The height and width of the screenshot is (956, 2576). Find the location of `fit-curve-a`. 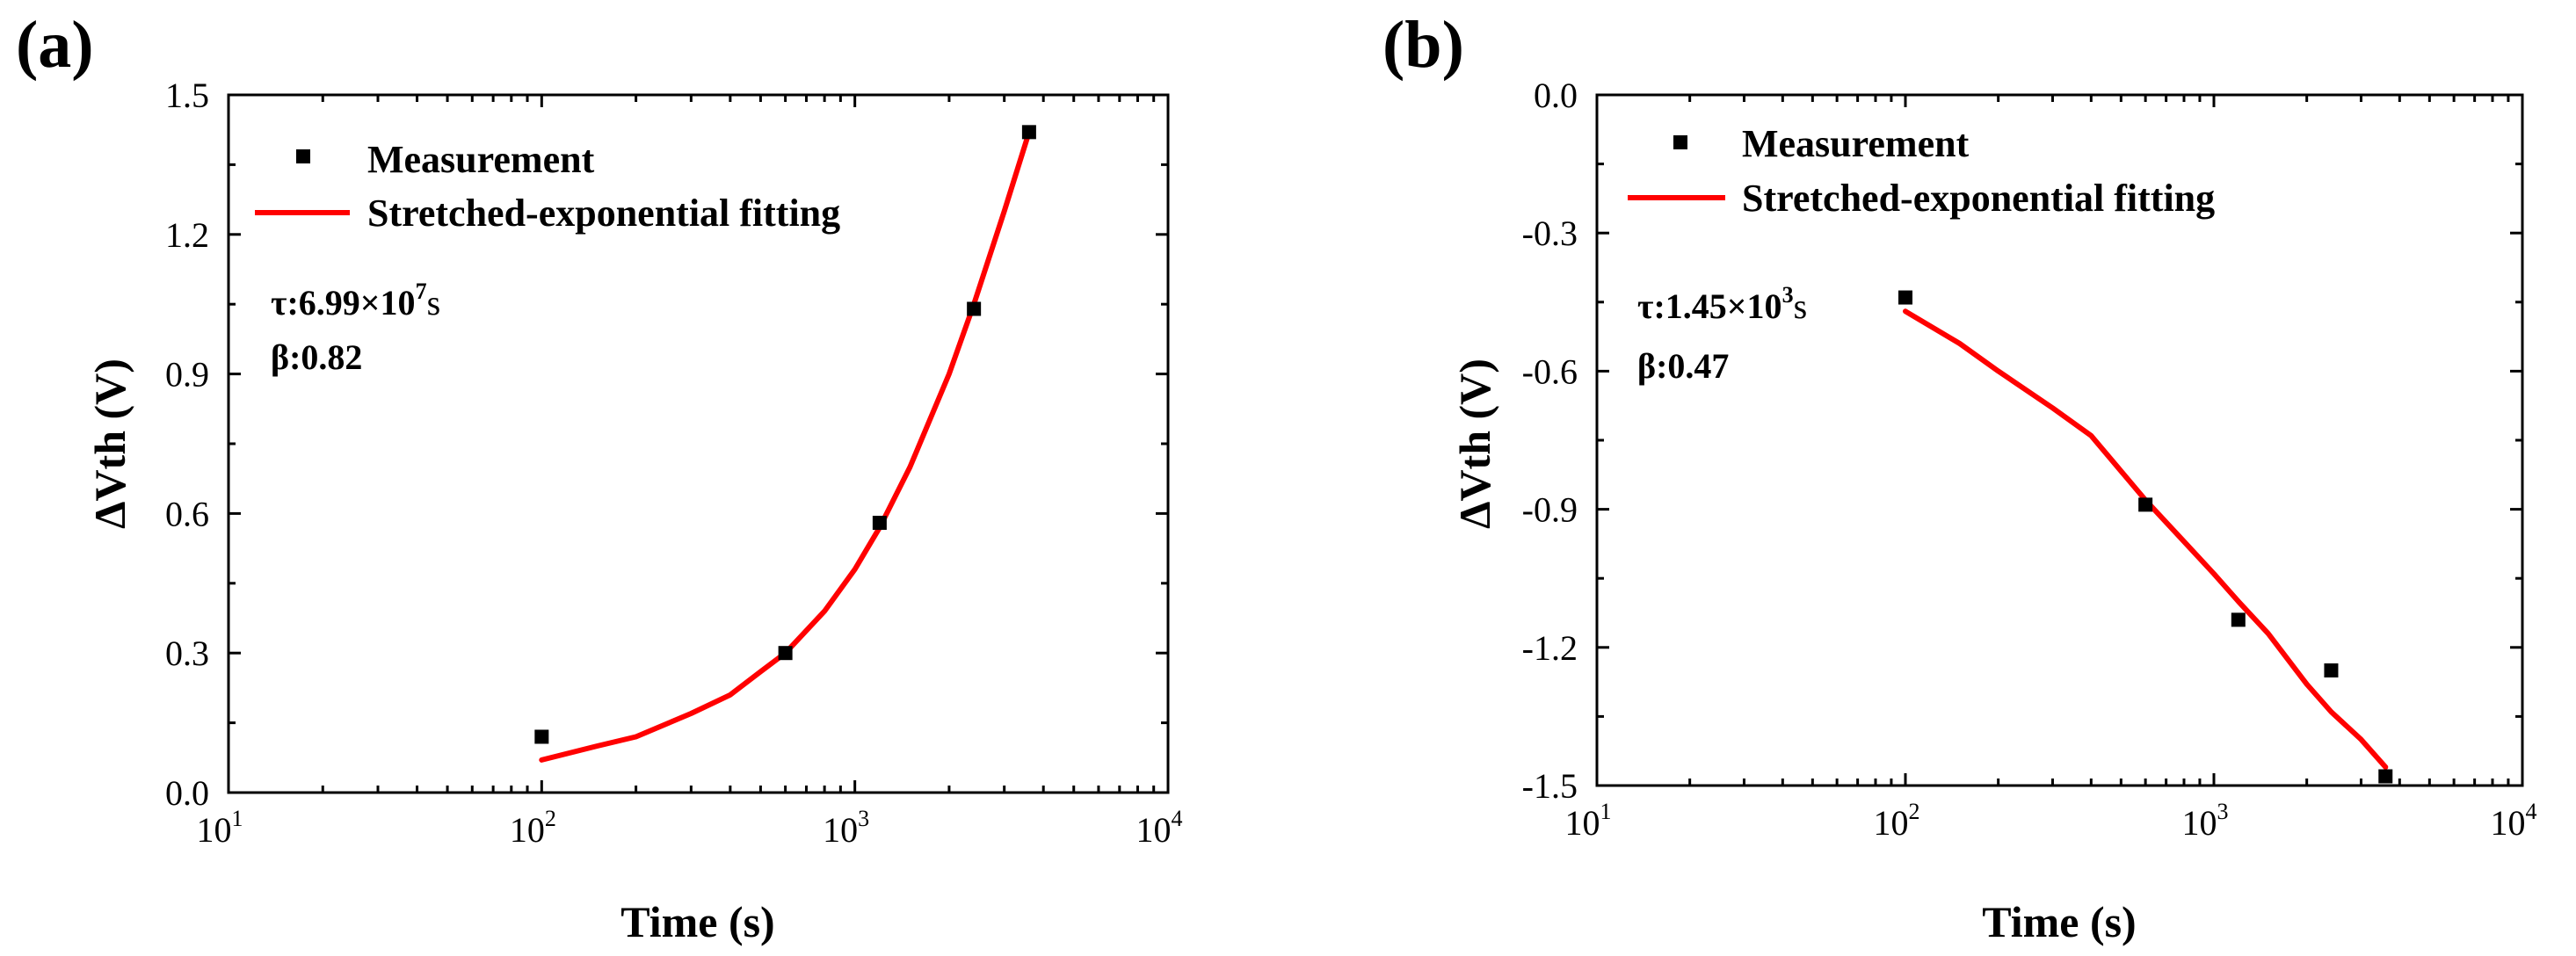

fit-curve-a is located at coordinates (785, 446).